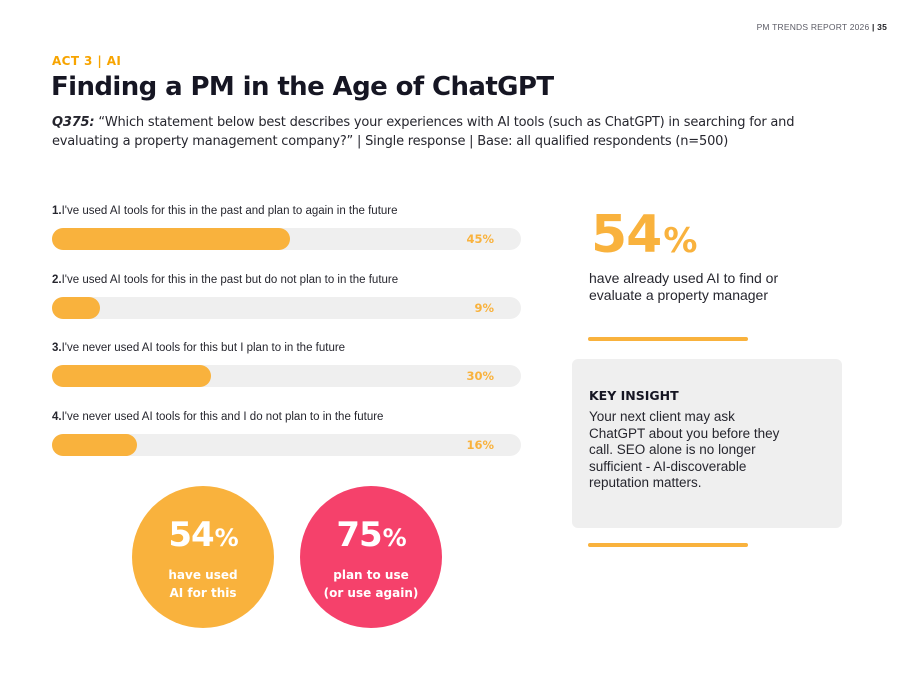  Describe the element at coordinates (484, 307) in the screenshot. I see `bar-value-label: 9%` at that location.